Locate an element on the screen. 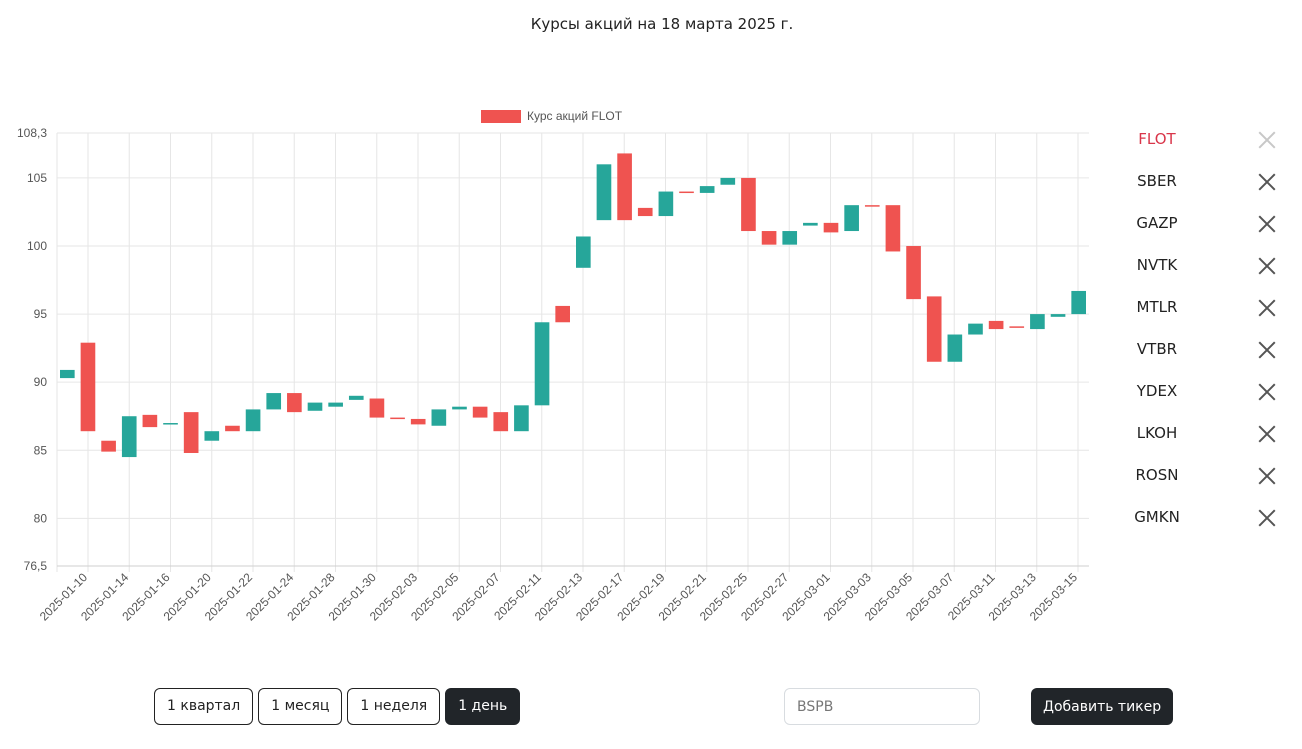  y-tick-label: 76,5 is located at coordinates (36, 566).